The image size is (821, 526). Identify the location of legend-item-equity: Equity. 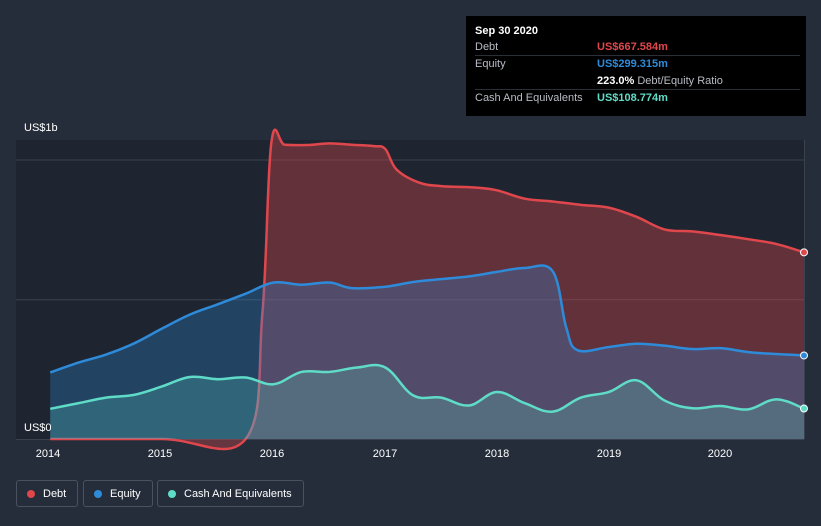
(118, 493).